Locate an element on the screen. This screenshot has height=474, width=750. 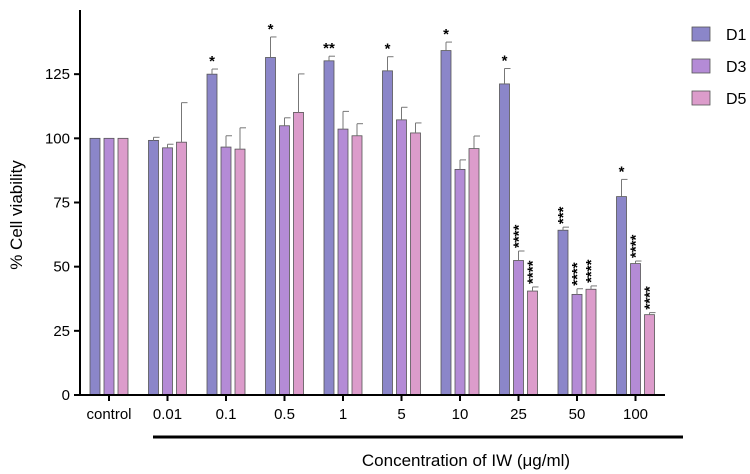
x-tick-label: 0.01 is located at coordinates (167, 414).